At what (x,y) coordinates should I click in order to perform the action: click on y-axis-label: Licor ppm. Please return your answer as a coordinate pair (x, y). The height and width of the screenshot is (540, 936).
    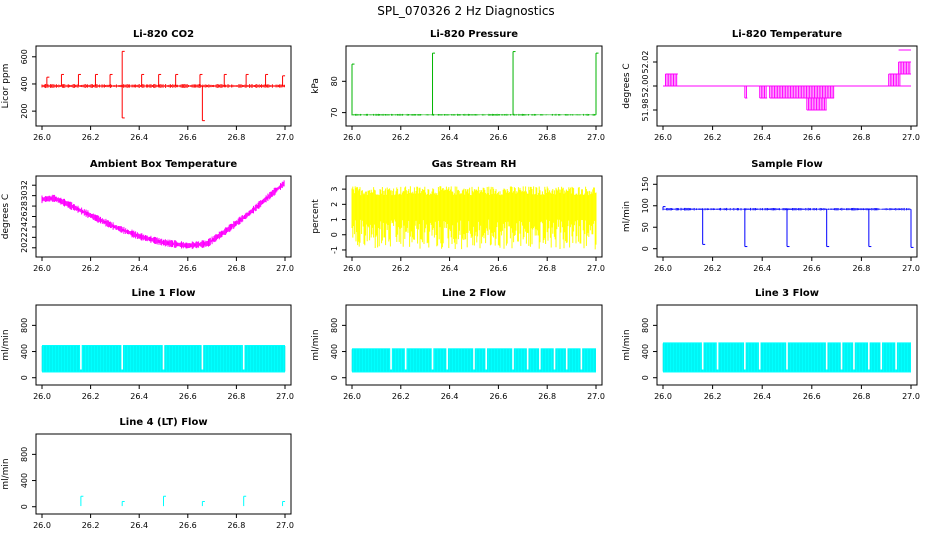
    Looking at the image, I should click on (6, 86).